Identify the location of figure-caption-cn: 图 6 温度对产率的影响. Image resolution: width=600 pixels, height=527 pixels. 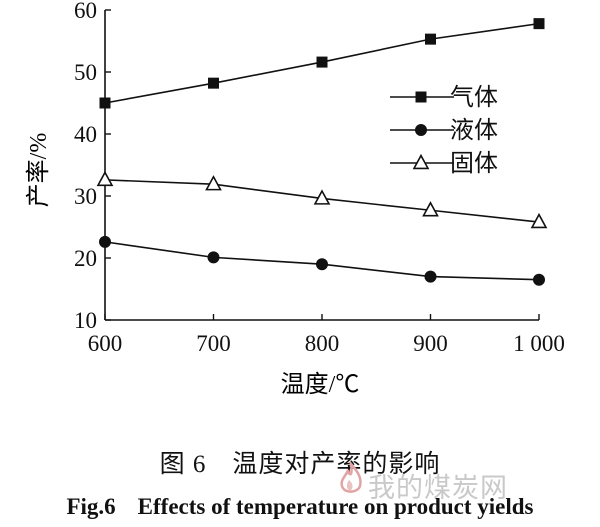
(300, 464).